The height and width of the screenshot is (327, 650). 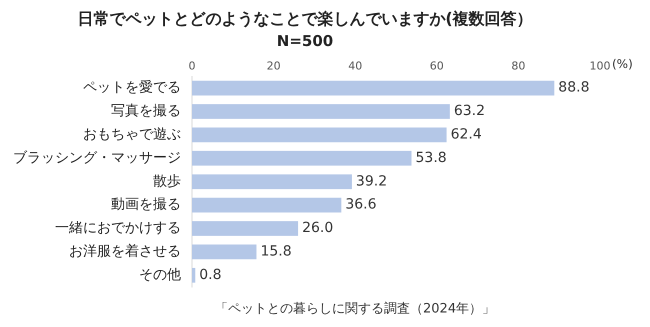 I want to click on y-tick-label: おもちゃで遊ぶ, so click(x=132, y=134).